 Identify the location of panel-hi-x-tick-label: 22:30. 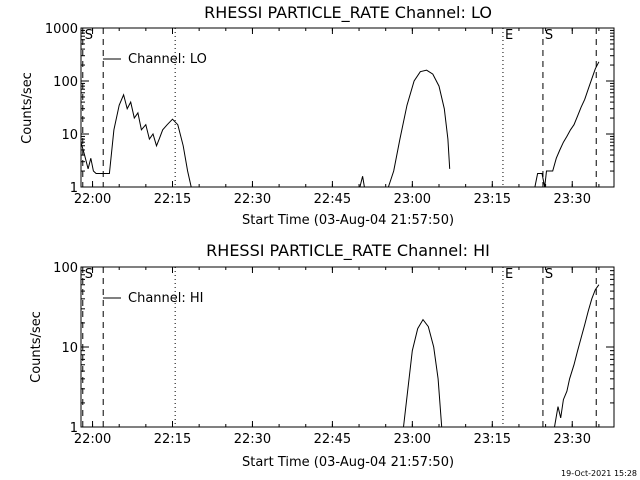
(252, 439).